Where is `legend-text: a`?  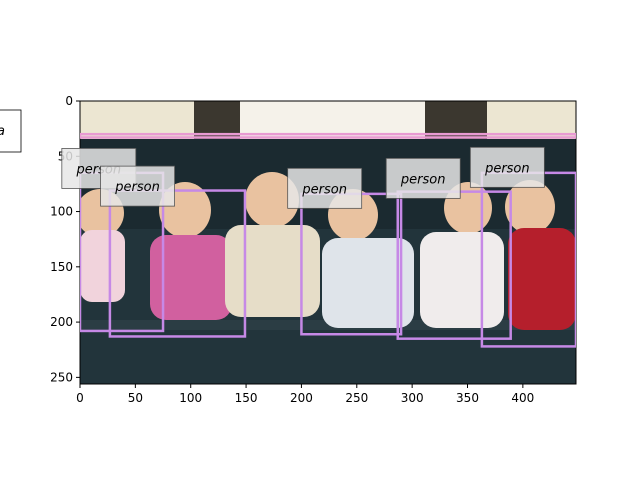
legend-text: a is located at coordinates (2, 131).